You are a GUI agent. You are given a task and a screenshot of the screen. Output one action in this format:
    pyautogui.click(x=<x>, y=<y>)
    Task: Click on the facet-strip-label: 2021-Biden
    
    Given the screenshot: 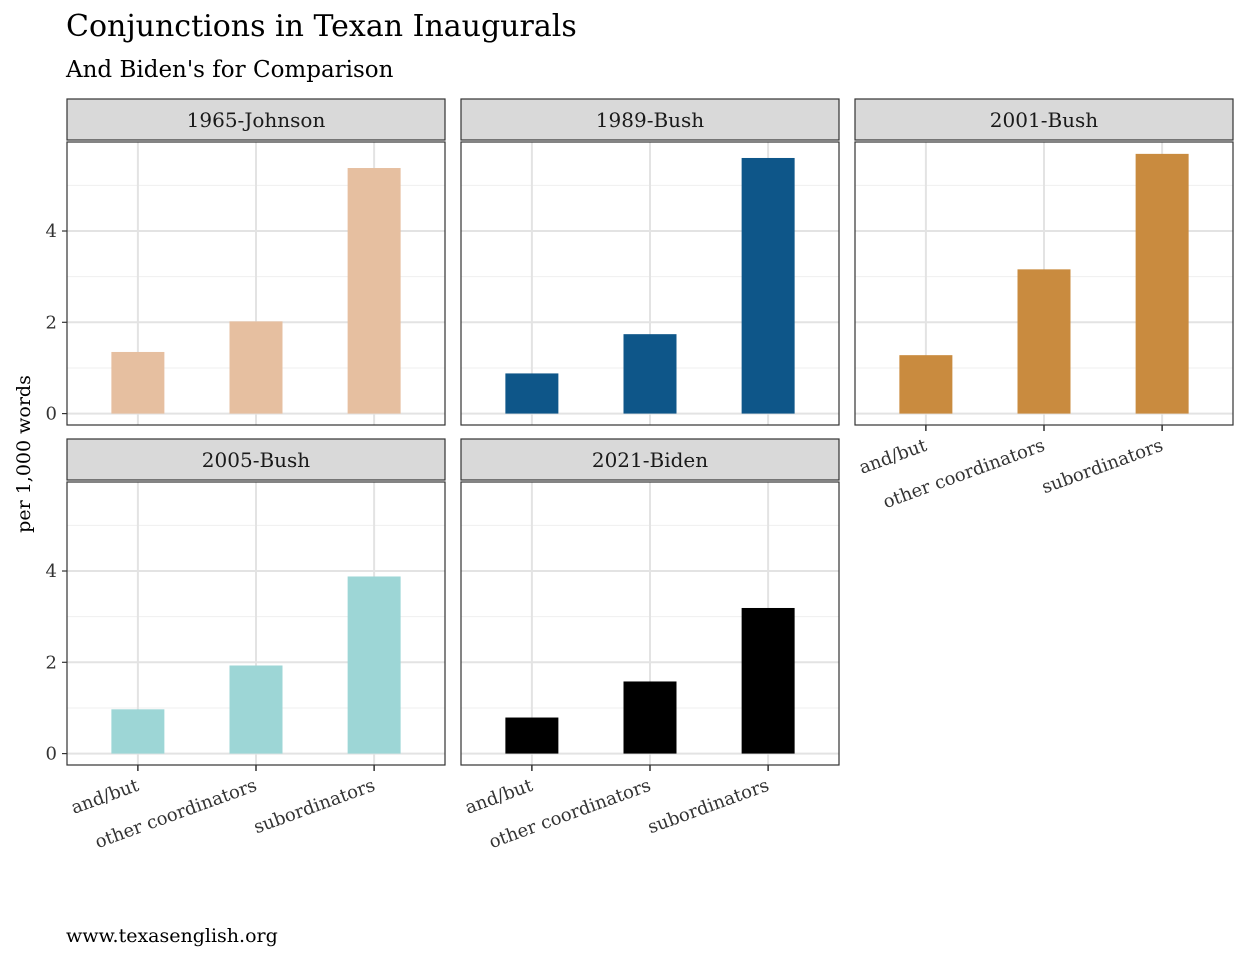 What is the action you would take?
    pyautogui.click(x=650, y=460)
    